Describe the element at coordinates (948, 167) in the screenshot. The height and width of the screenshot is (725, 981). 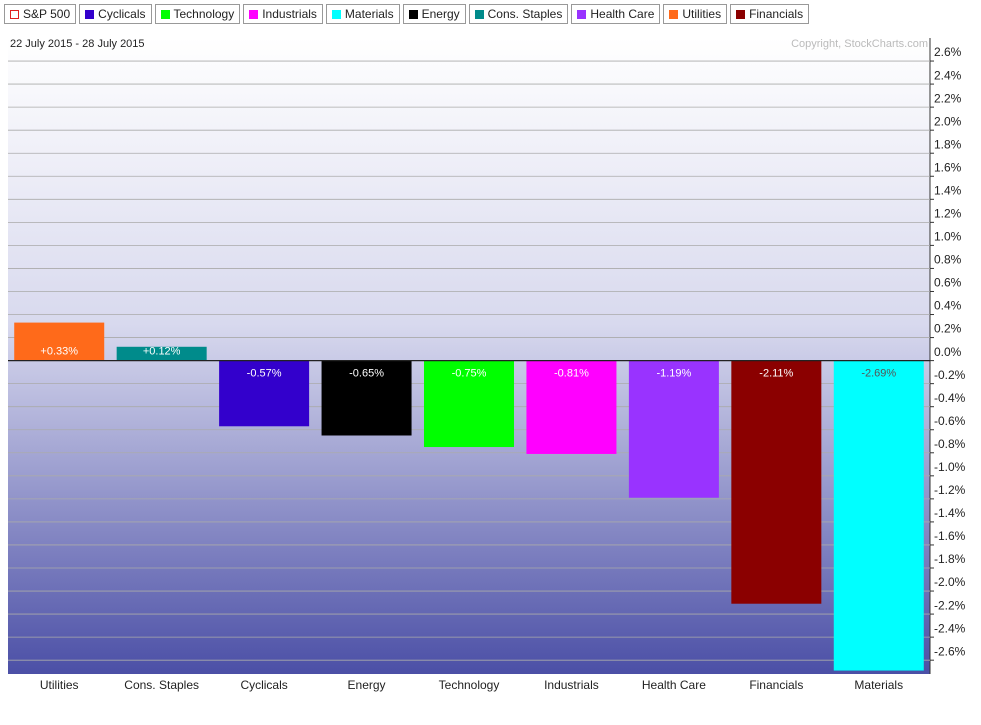
I see `y-tick-label: 1.6%` at that location.